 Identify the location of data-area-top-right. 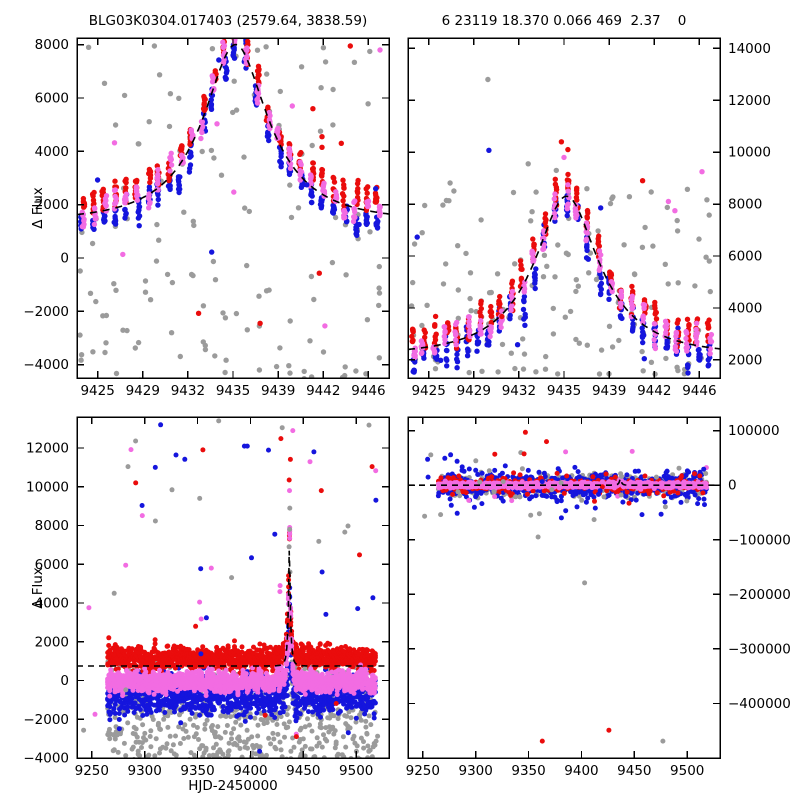
(564, 226).